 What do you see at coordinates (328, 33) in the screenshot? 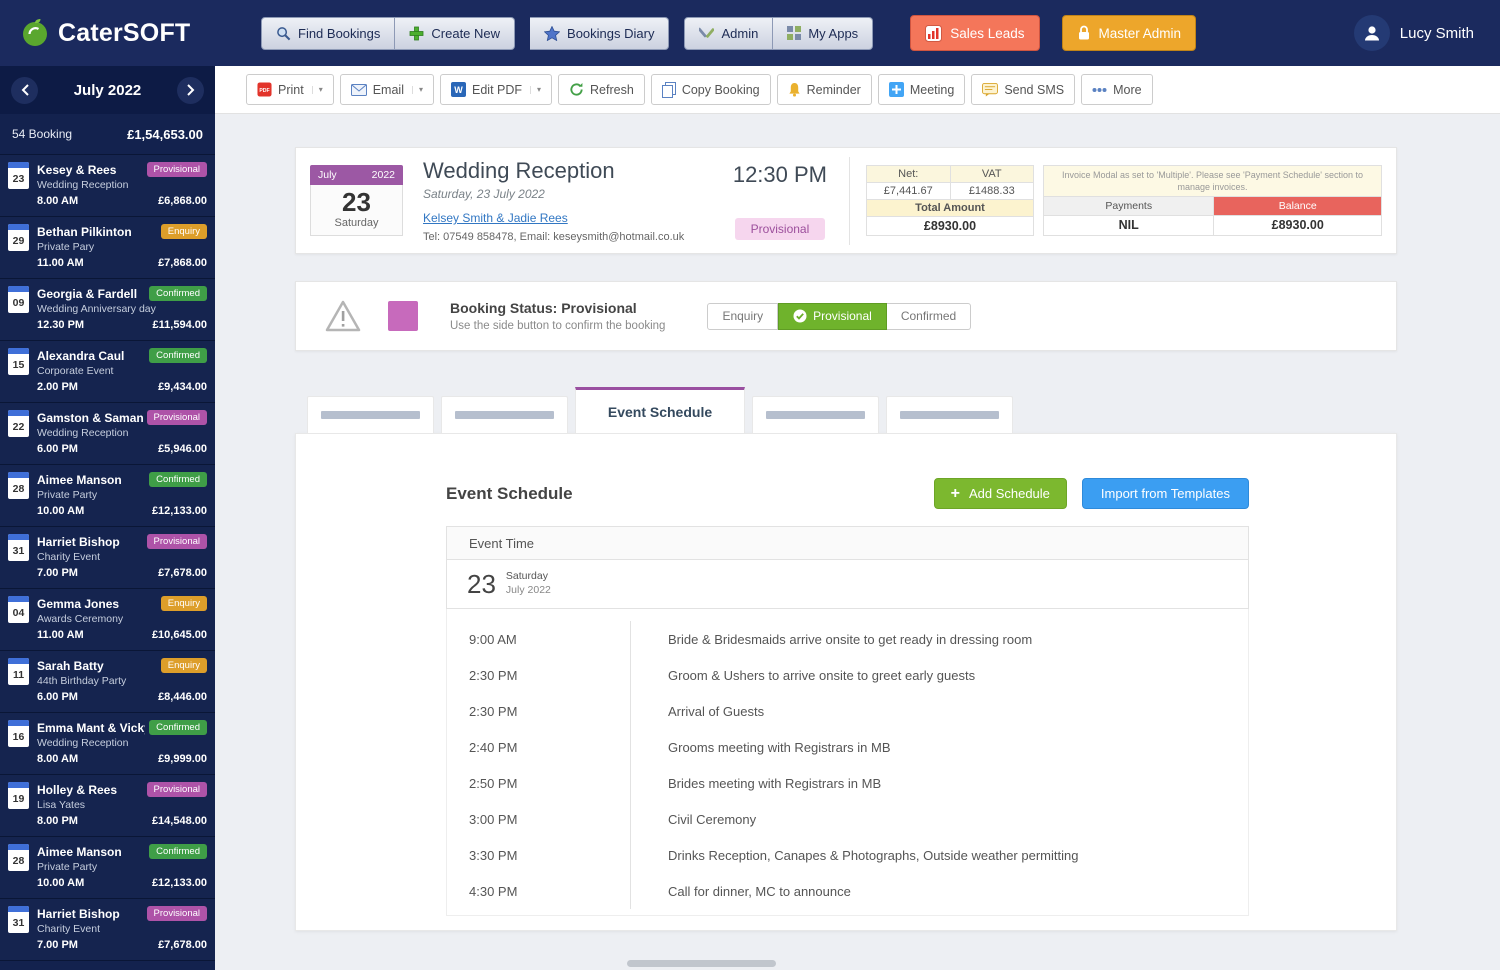
I see `find-bookings-button: Find Bookings` at bounding box center [328, 33].